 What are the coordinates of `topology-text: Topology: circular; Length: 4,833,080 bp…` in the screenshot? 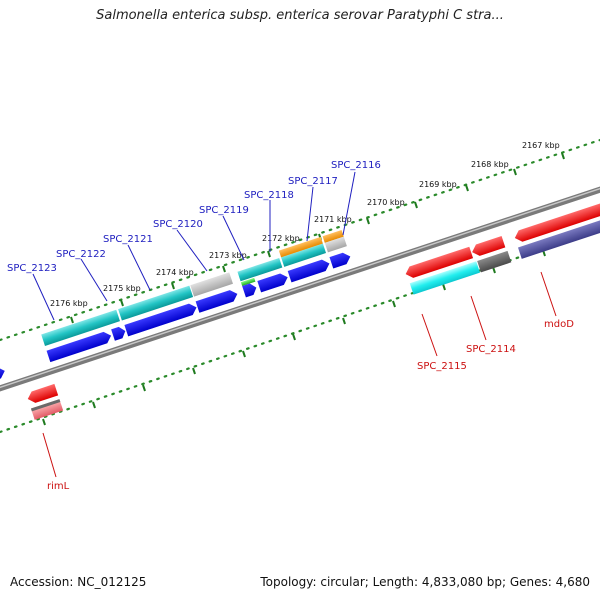 It's located at (425, 582).